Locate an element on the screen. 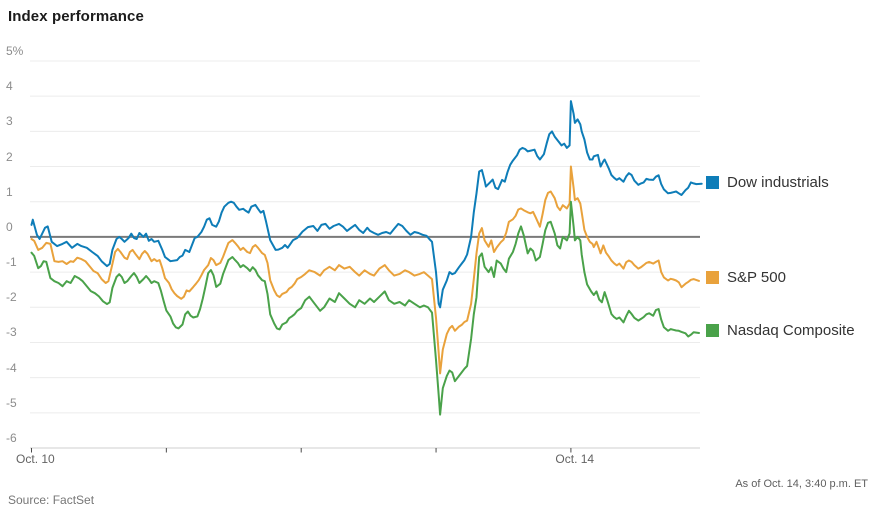  page-title: Index performance is located at coordinates (76, 16).